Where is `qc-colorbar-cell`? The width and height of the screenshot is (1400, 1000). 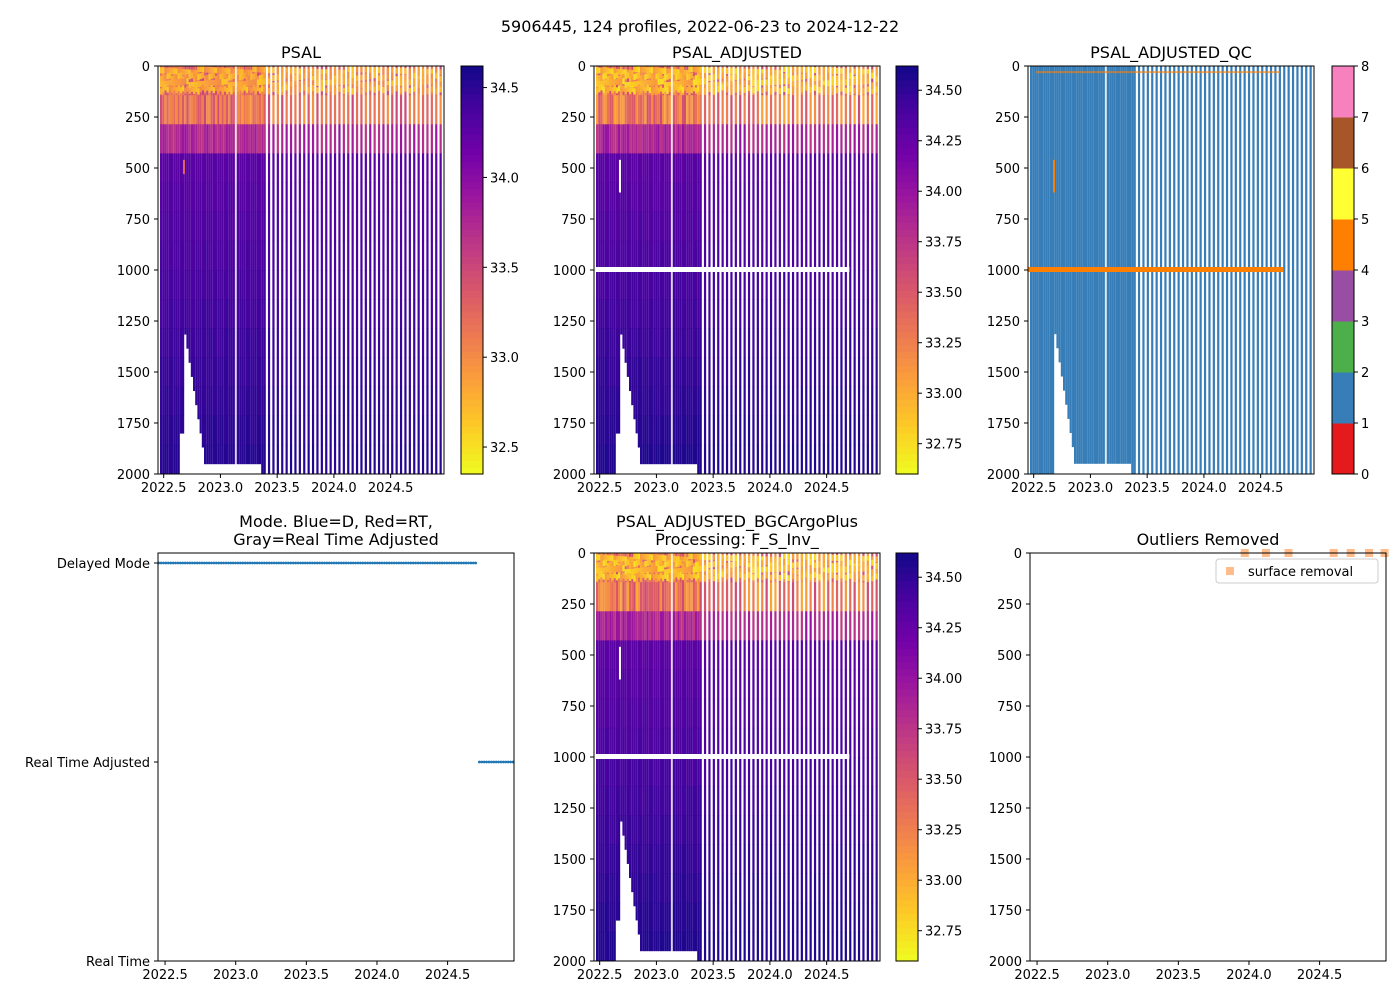
qc-colorbar-cell is located at coordinates (1343, 245).